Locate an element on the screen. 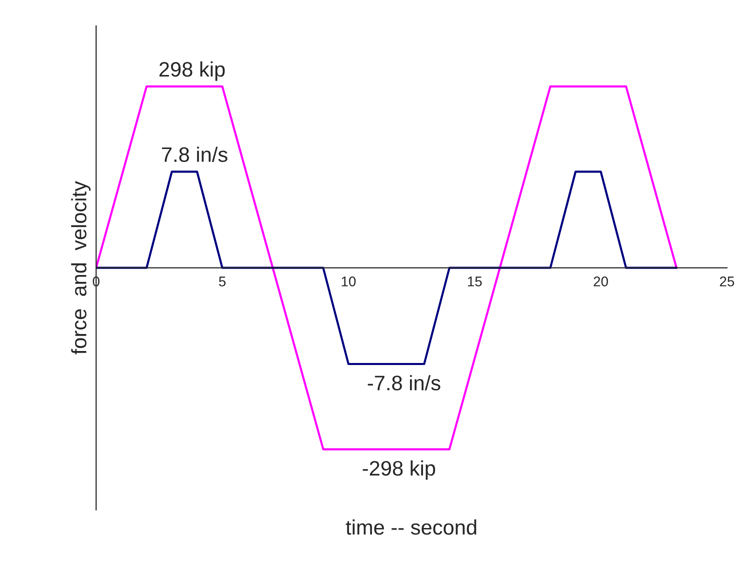 This screenshot has height=576, width=751. x-tick-label: 15 is located at coordinates (475, 281).